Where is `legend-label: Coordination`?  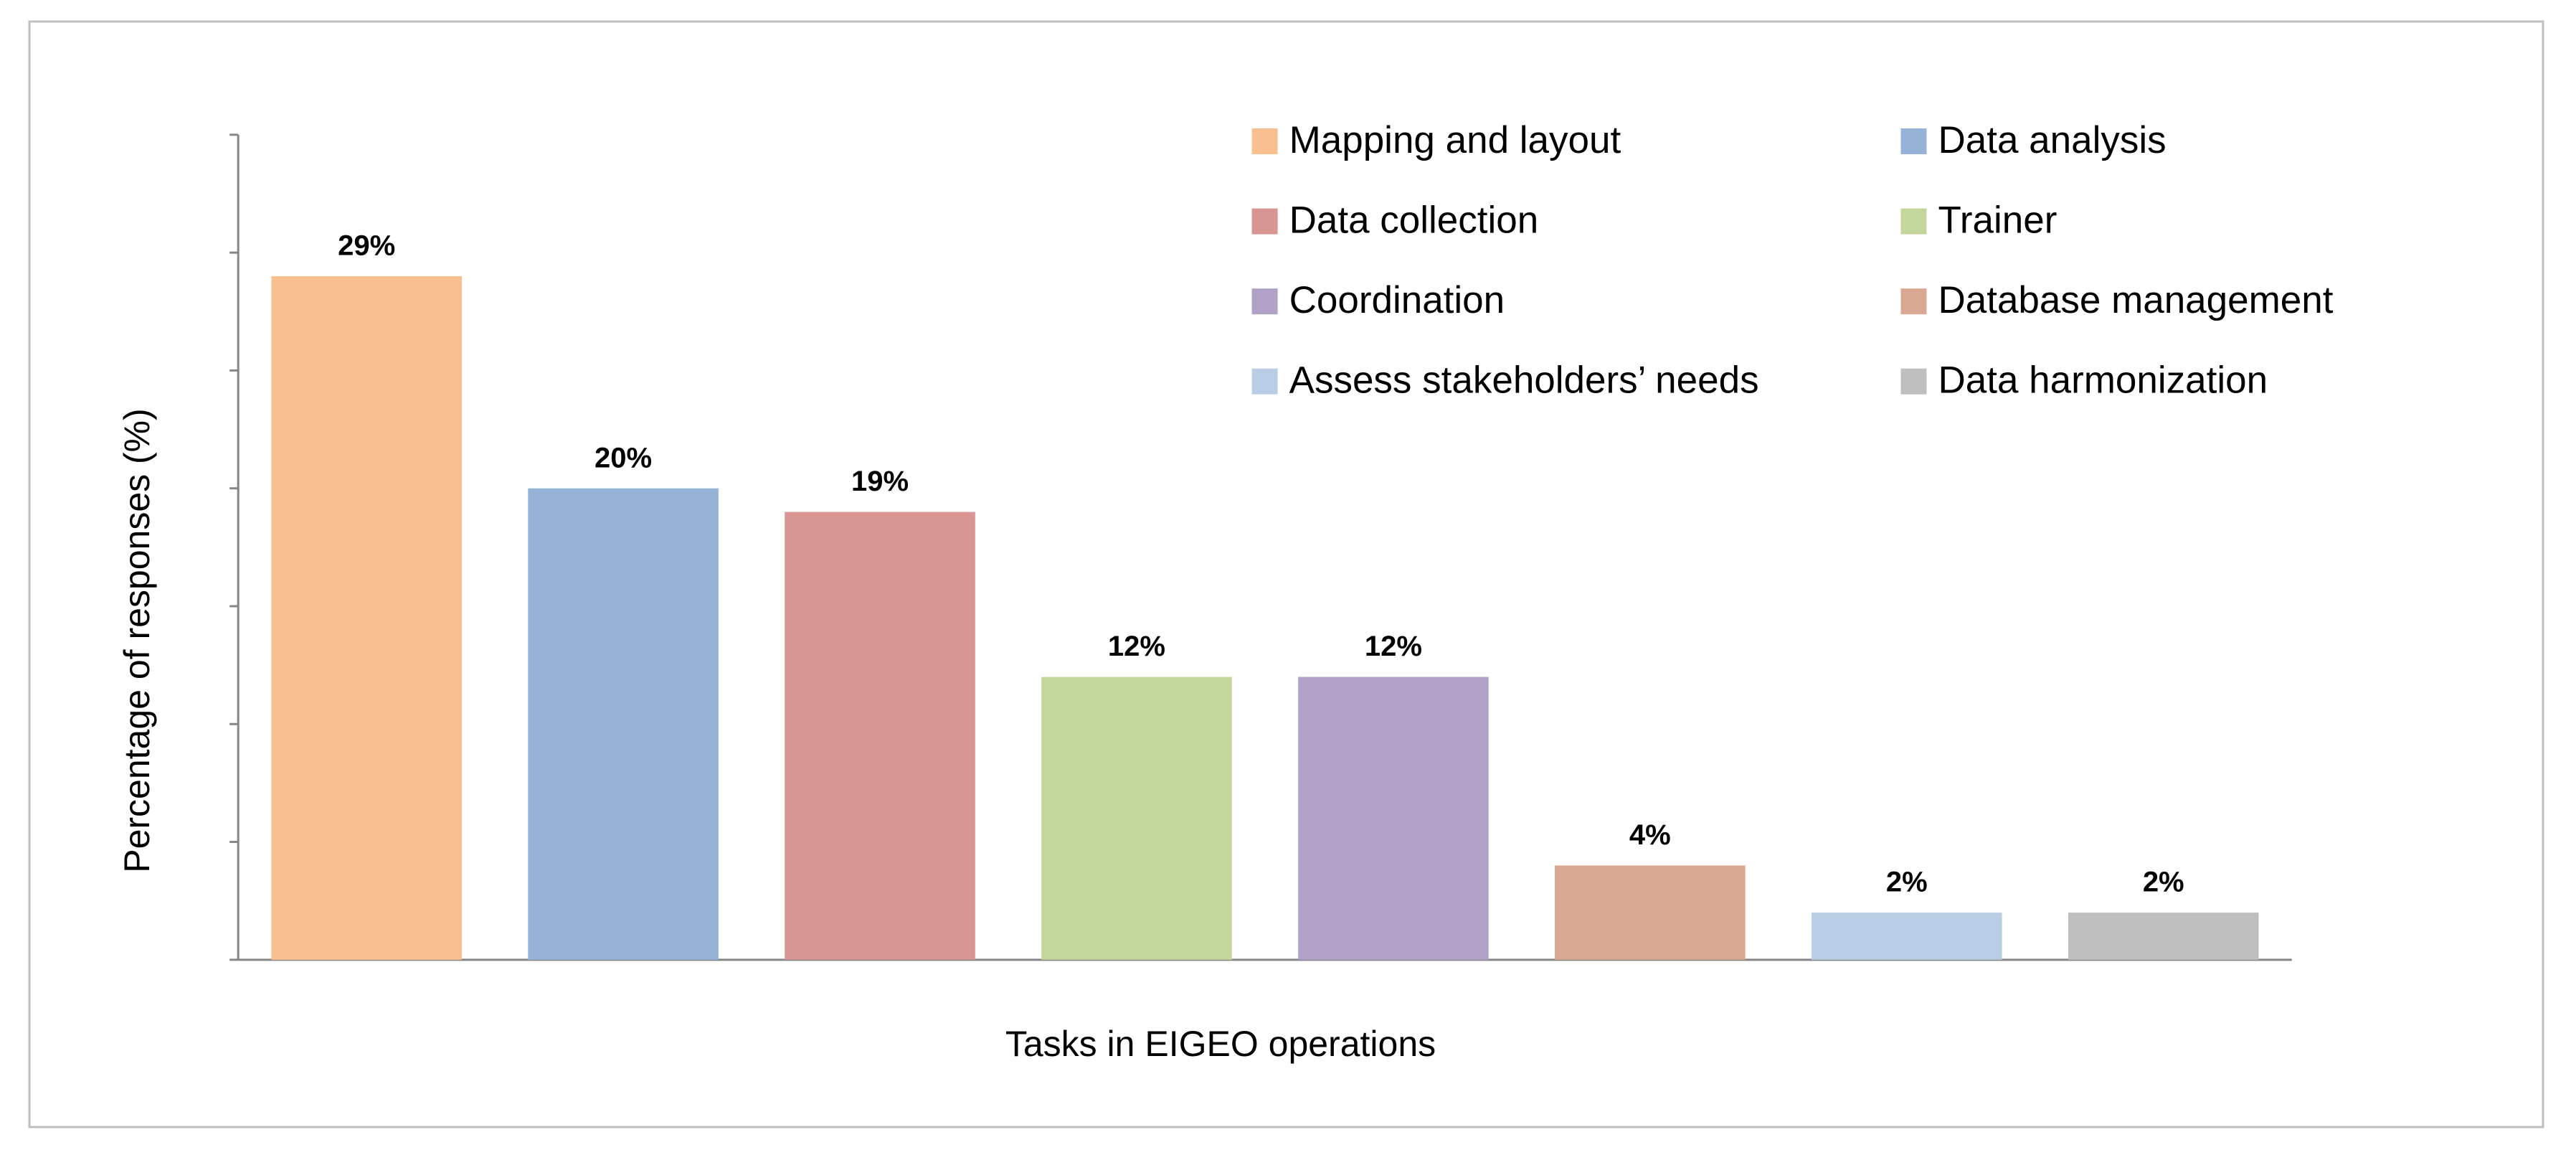
legend-label: Coordination is located at coordinates (1397, 300).